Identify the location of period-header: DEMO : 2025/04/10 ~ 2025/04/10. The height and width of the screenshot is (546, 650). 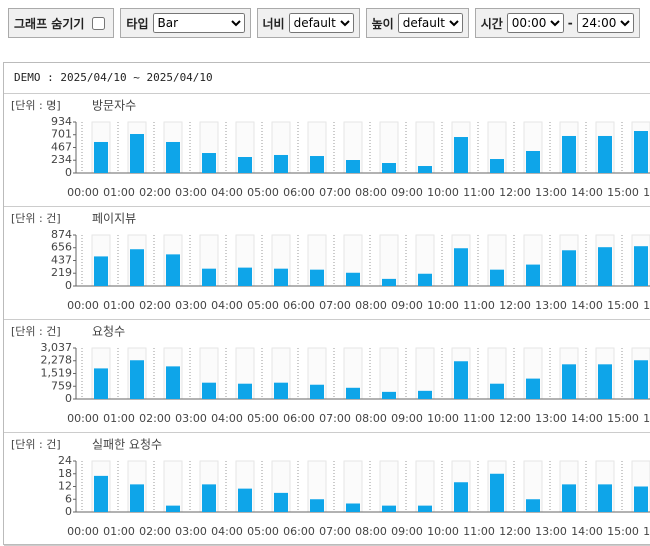
(327, 78).